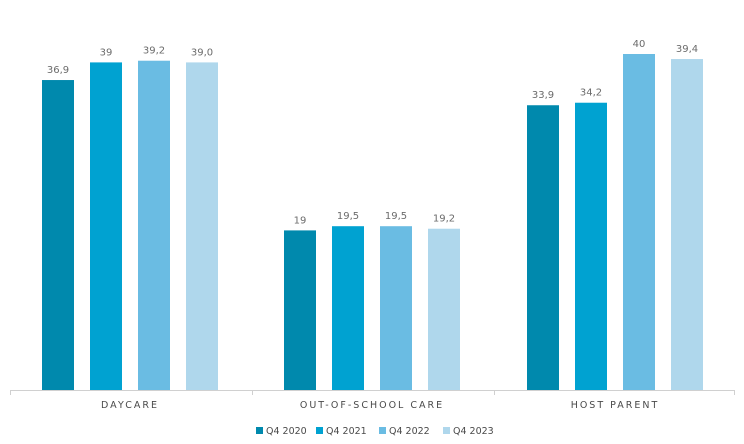 Image resolution: width=744 pixels, height=444 pixels. Describe the element at coordinates (409, 431) in the screenshot. I see `legend-label-2: Q4 2022` at that location.